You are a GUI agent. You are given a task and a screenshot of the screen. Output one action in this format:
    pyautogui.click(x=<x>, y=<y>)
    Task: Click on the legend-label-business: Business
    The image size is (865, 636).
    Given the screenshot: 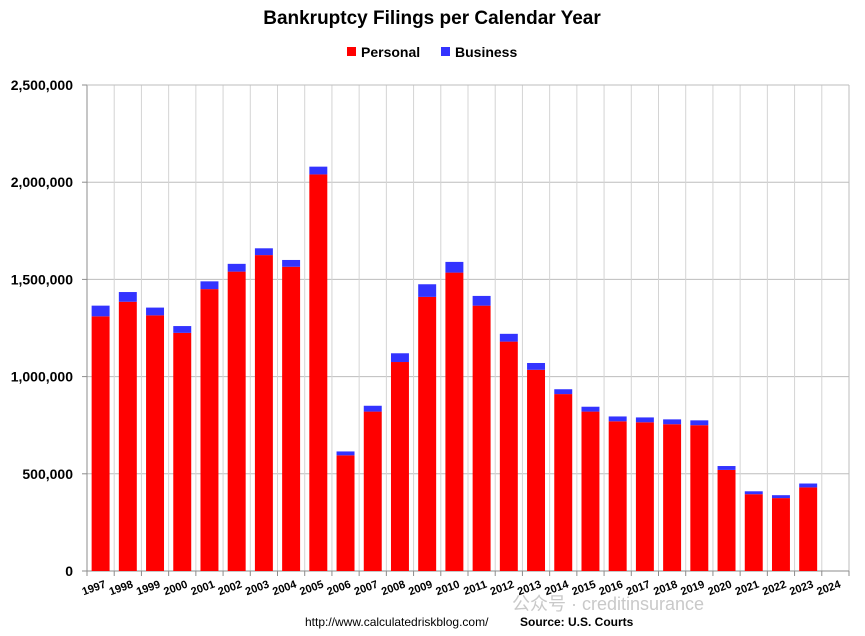 What is the action you would take?
    pyautogui.click(x=486, y=52)
    